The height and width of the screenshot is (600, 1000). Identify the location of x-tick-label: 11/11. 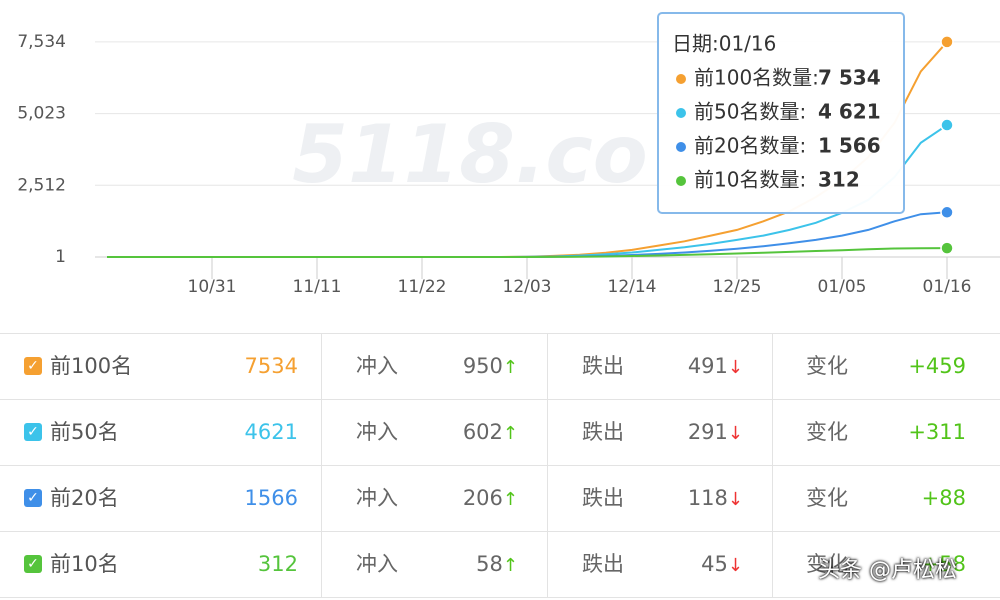
(317, 287).